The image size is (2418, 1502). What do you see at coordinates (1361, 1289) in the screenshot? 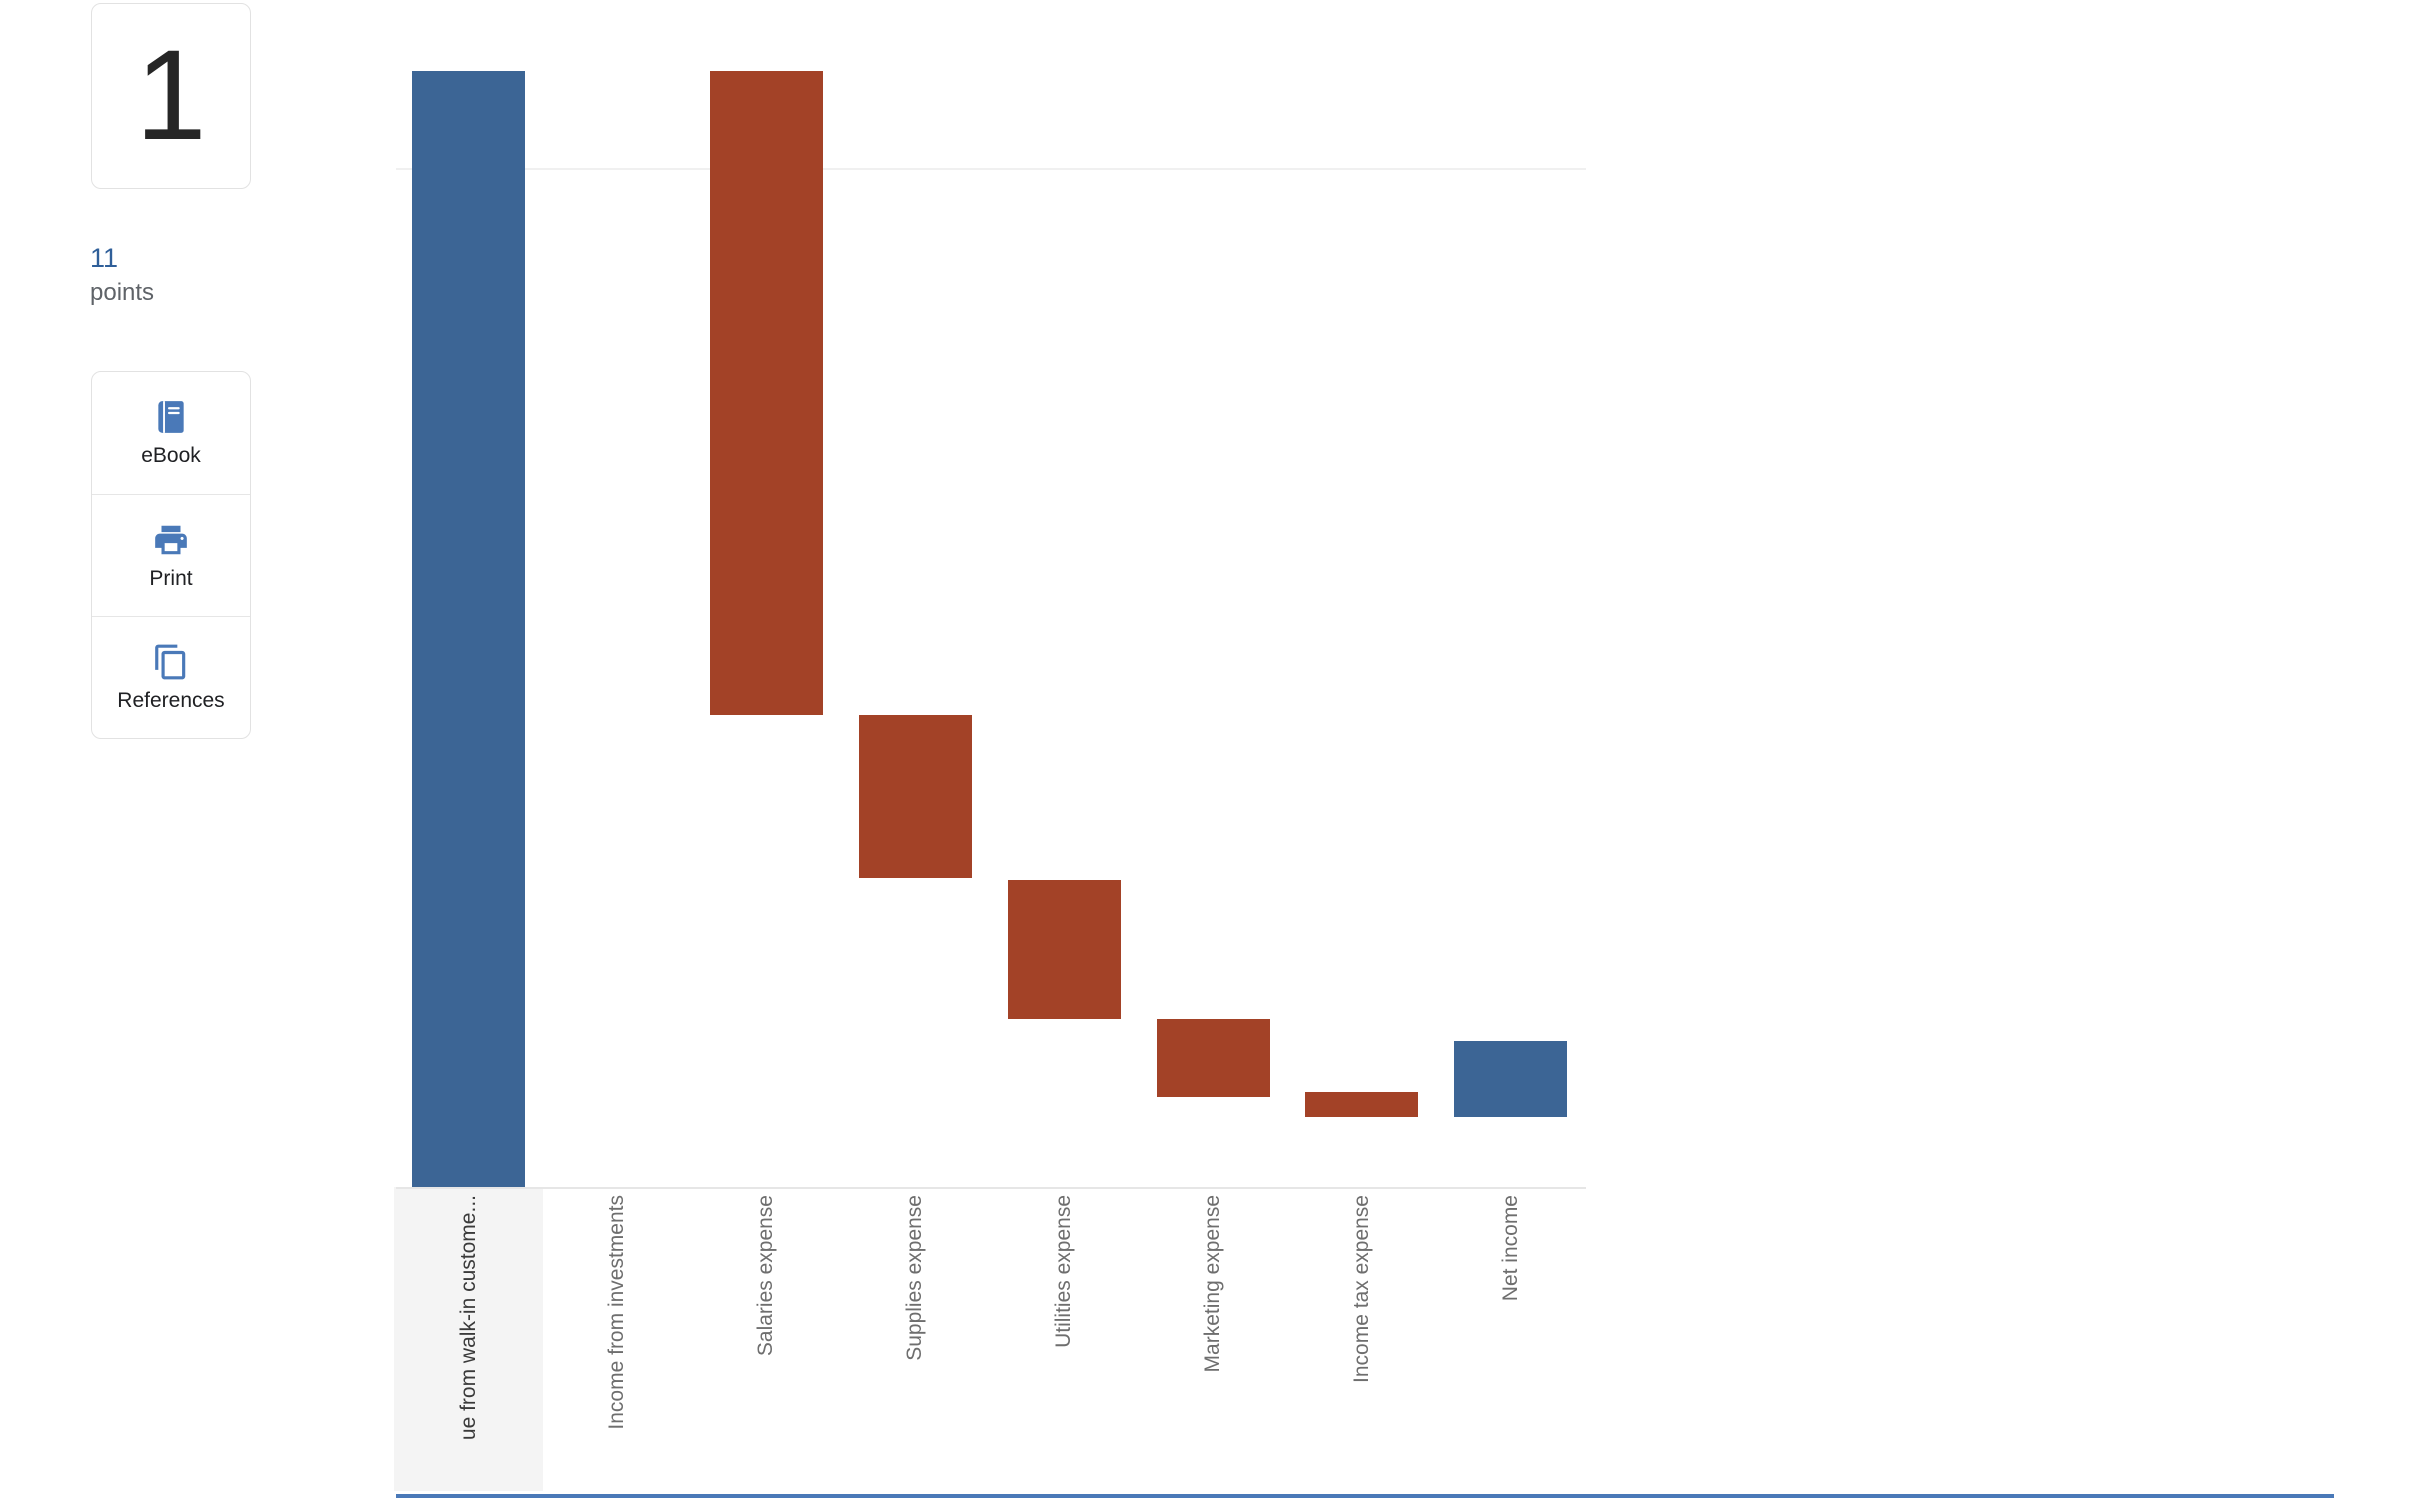
I see `x-axis-label: Income tax expense` at bounding box center [1361, 1289].